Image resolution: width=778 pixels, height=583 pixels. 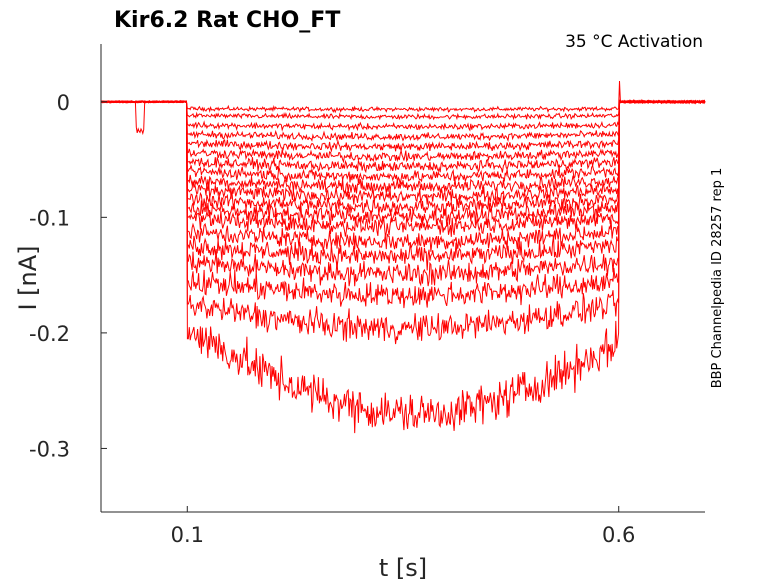 I want to click on y-tick-label: -0.3, so click(x=49, y=449).